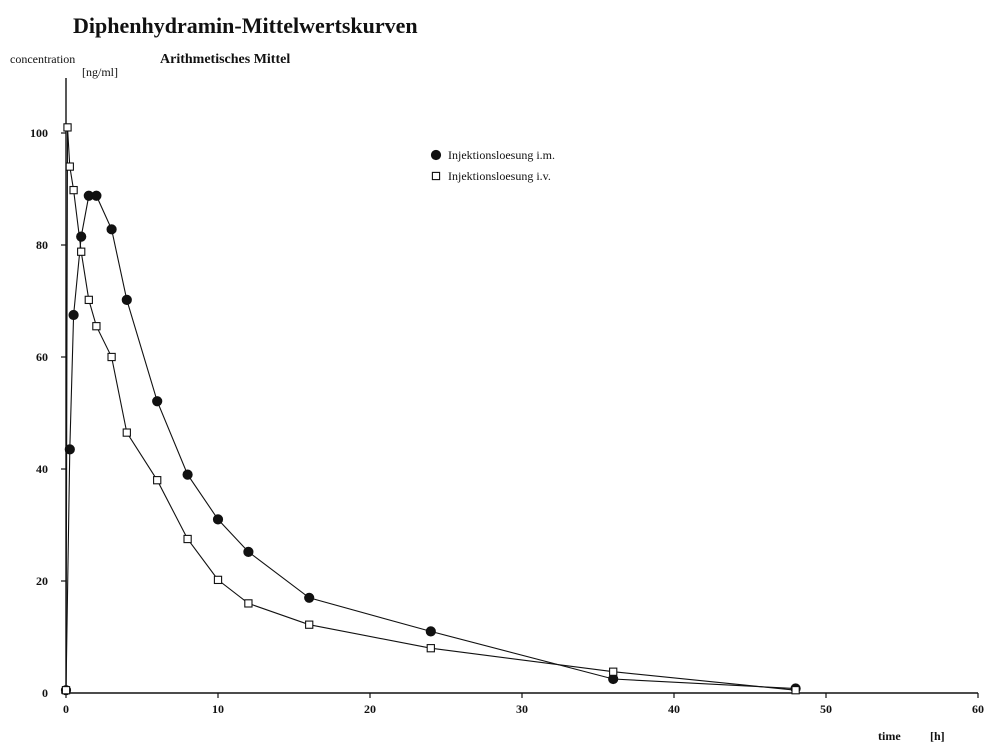 The image size is (984, 743). Describe the element at coordinates (889, 736) in the screenshot. I see `x-axis-label: time` at that location.